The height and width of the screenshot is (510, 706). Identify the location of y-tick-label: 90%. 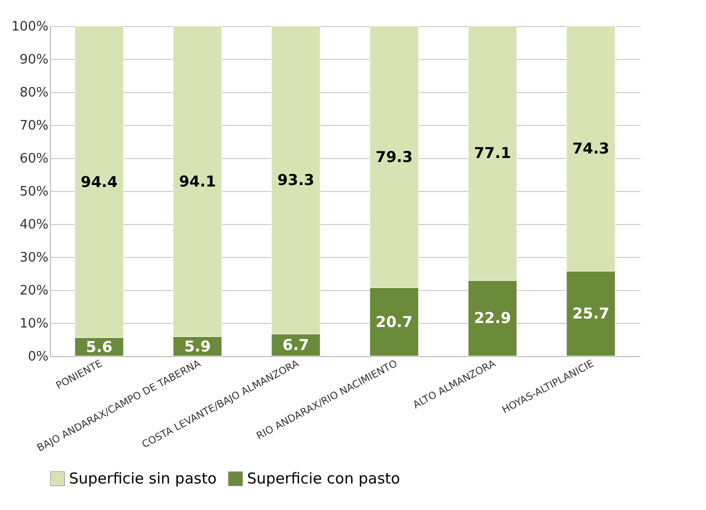
(34, 60).